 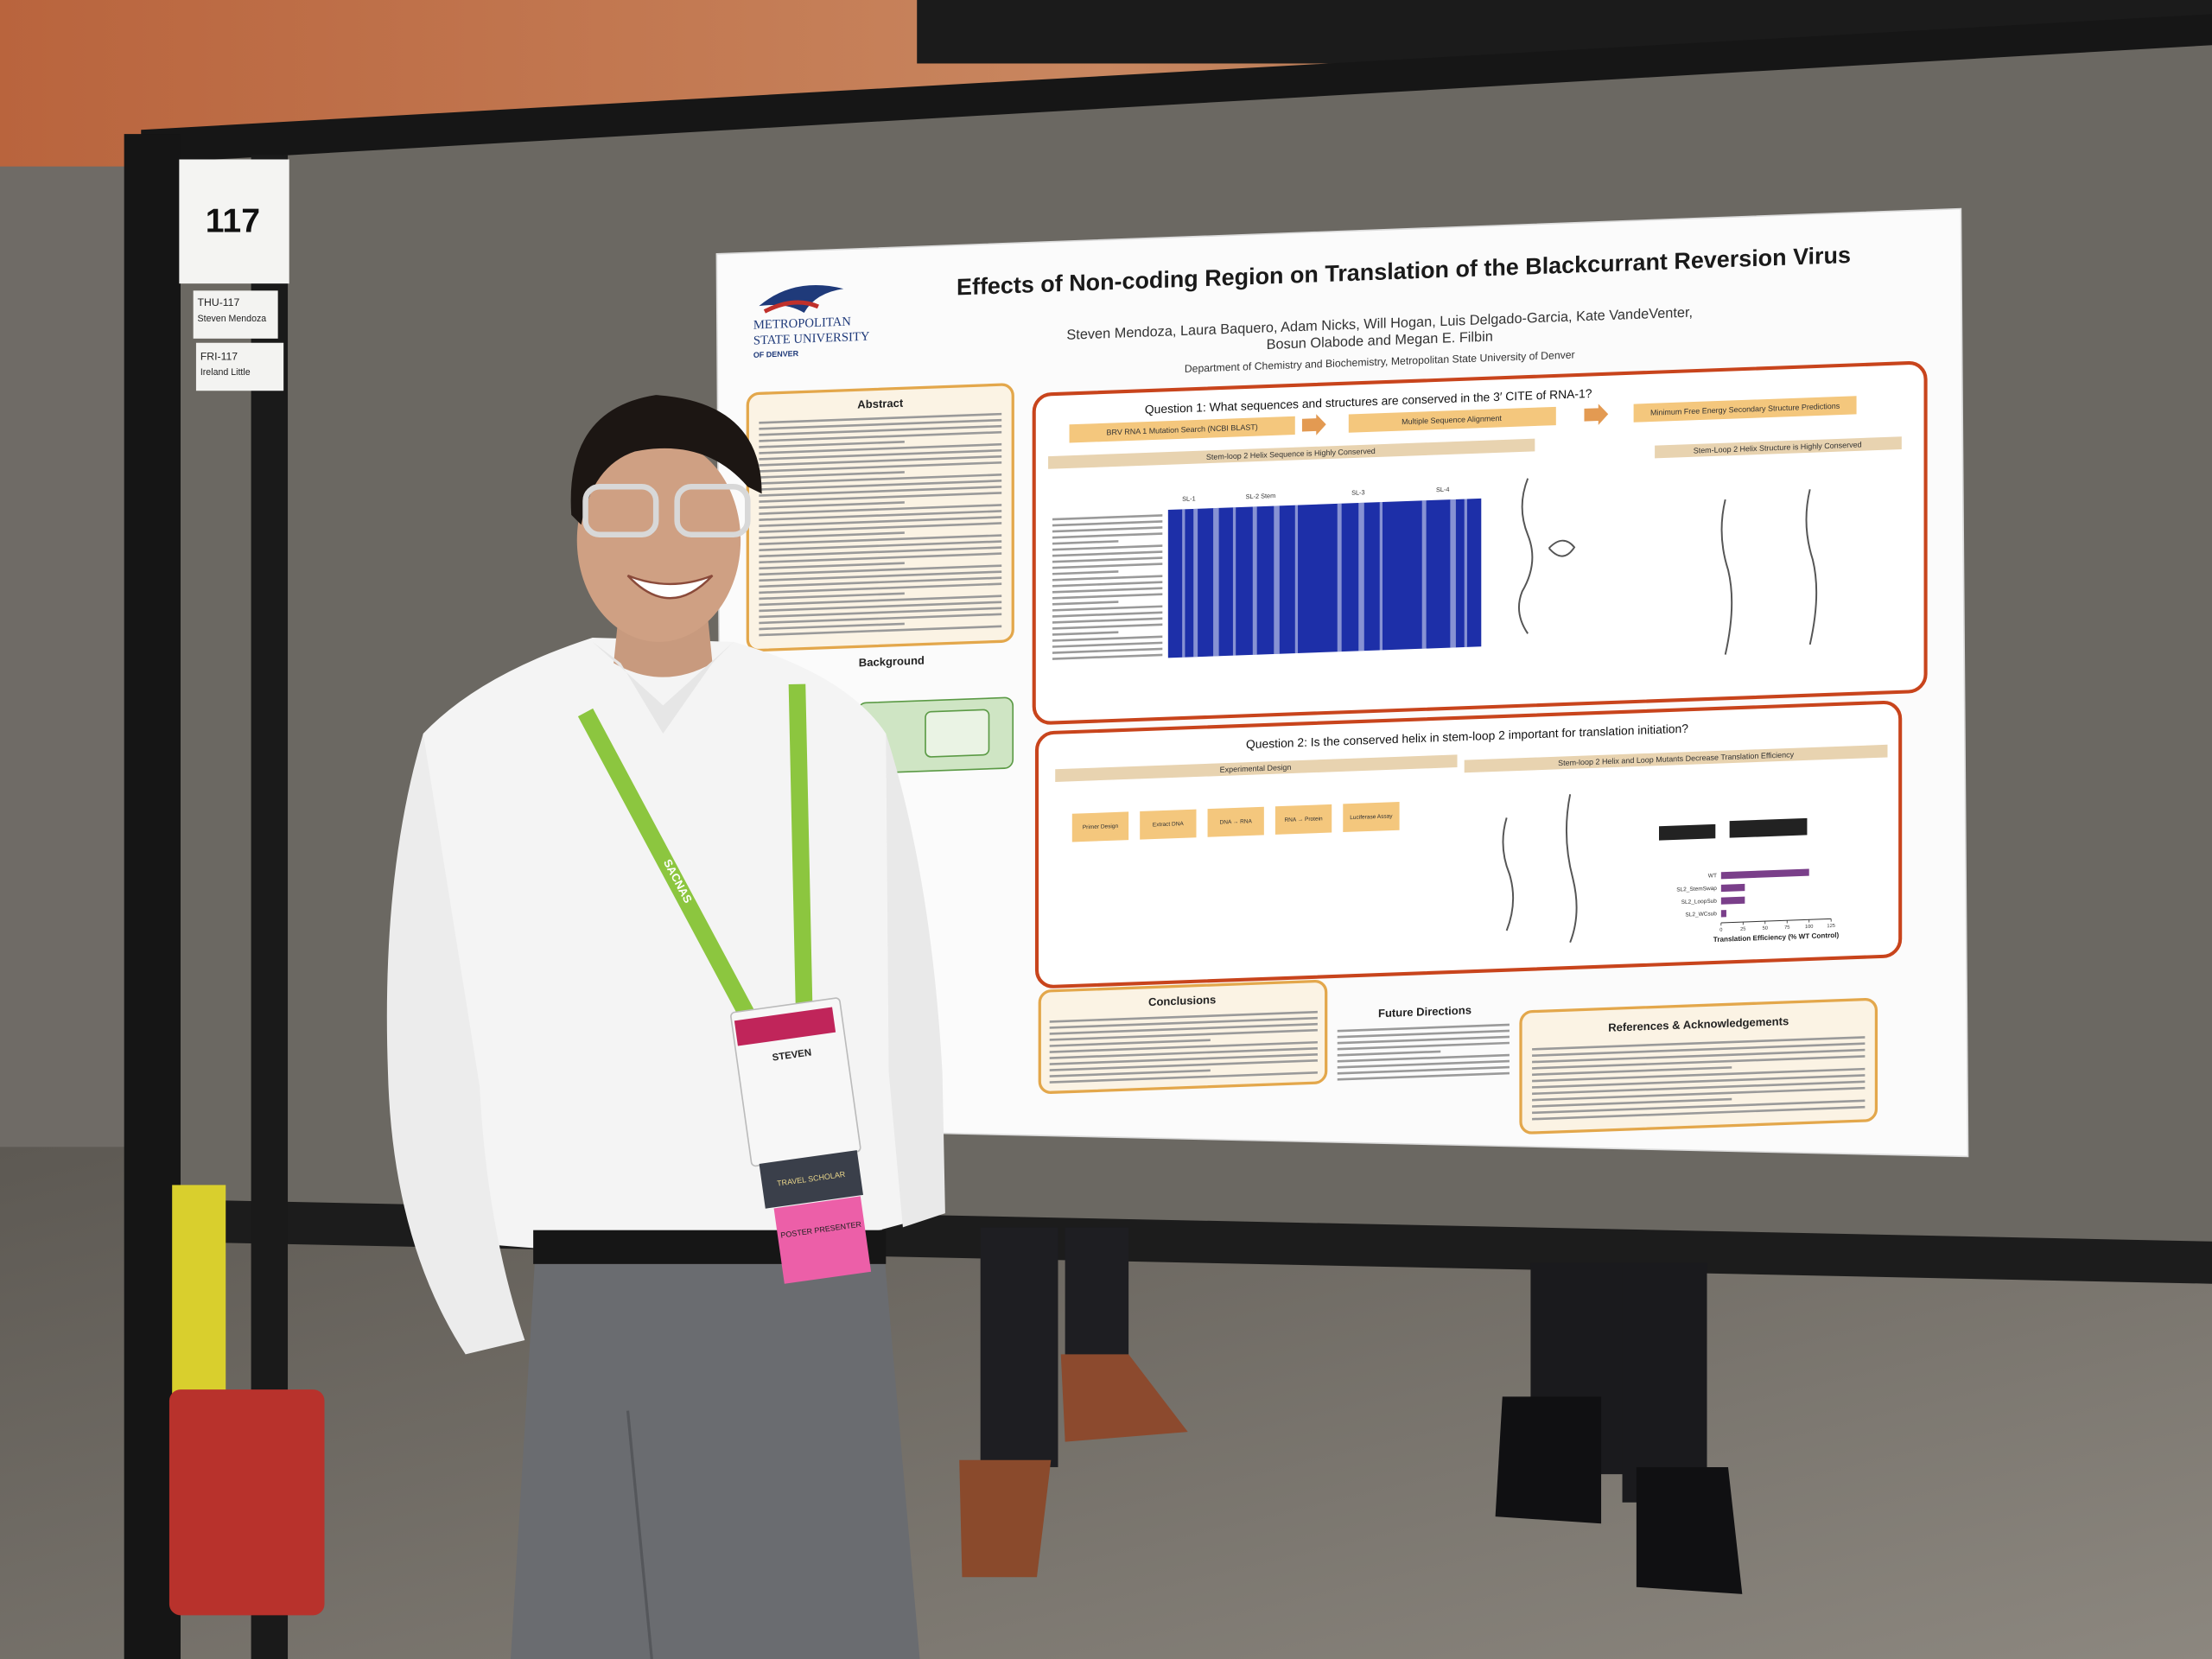 What do you see at coordinates (663, 687) in the screenshot?
I see `collar` at bounding box center [663, 687].